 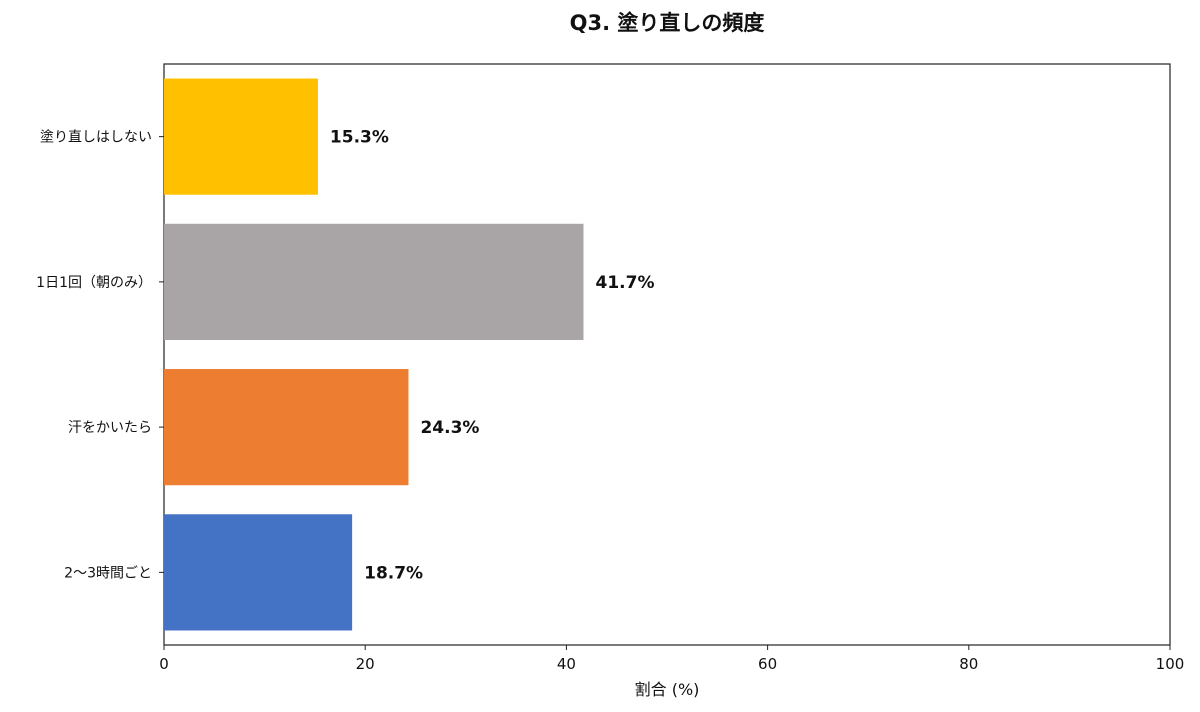 I want to click on x-tick-label-1: 20, so click(x=365, y=664).